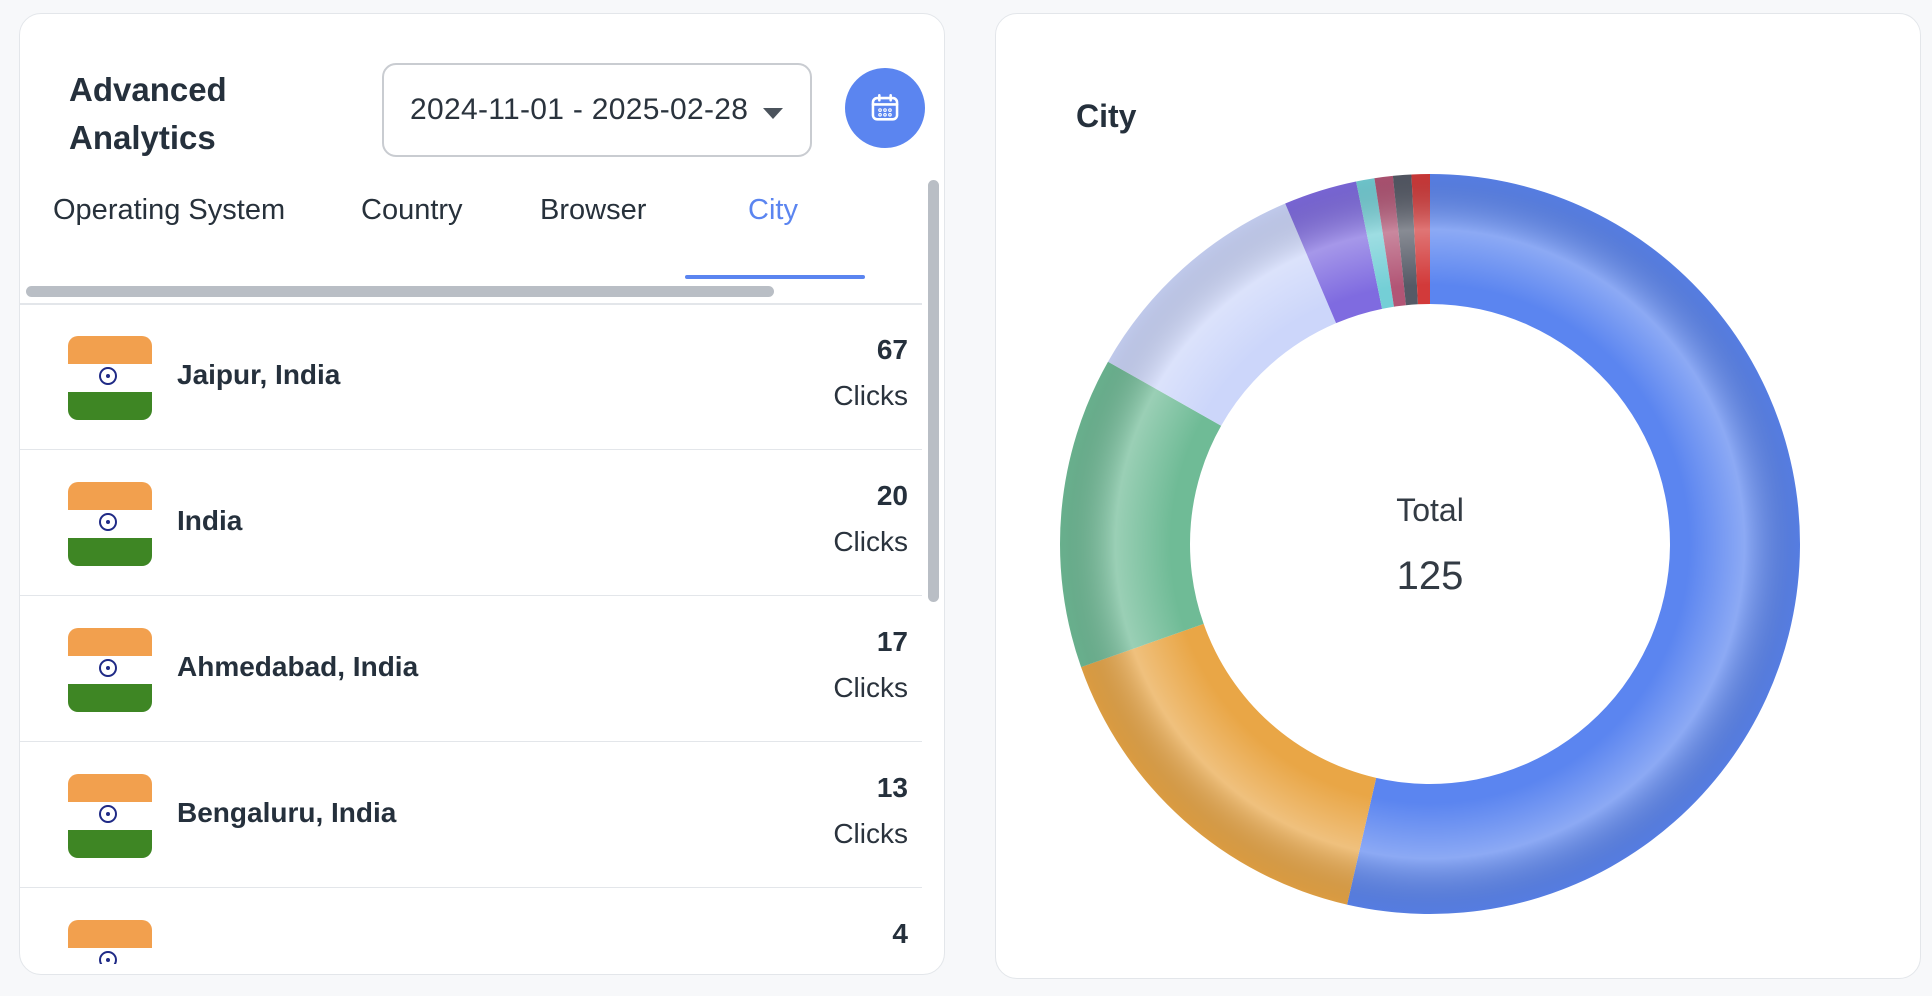  Describe the element at coordinates (471, 815) in the screenshot. I see `list-item: Bengaluru, India 13 Clicks` at that location.